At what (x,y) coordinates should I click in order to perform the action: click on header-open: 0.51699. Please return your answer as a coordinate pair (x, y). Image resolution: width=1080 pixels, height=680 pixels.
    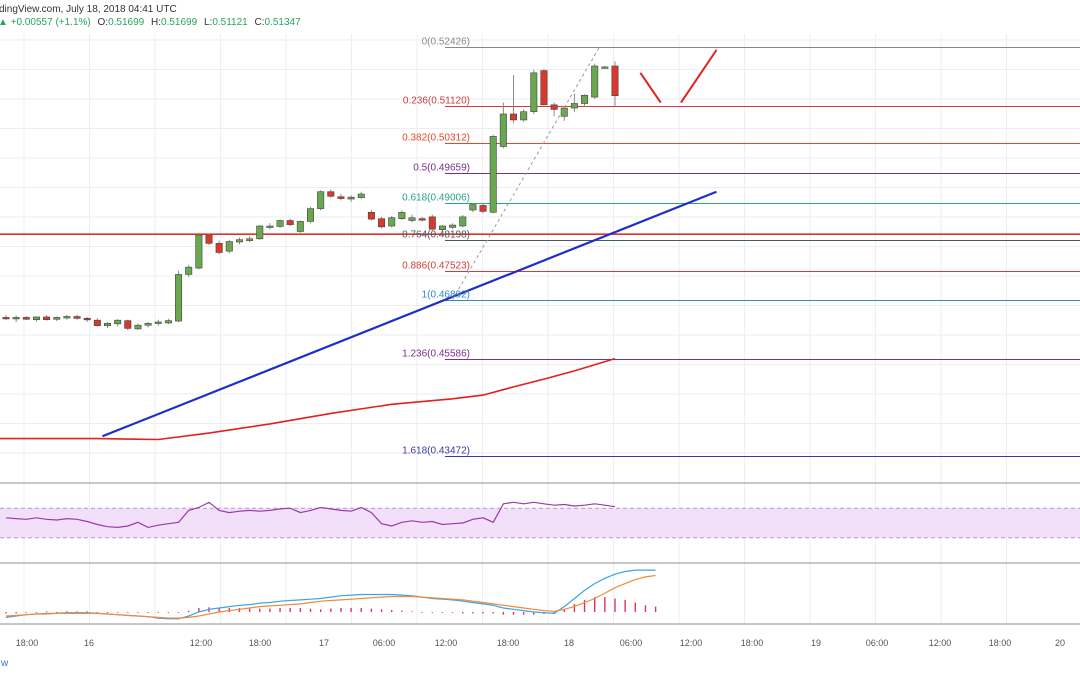
    Looking at the image, I should click on (126, 22).